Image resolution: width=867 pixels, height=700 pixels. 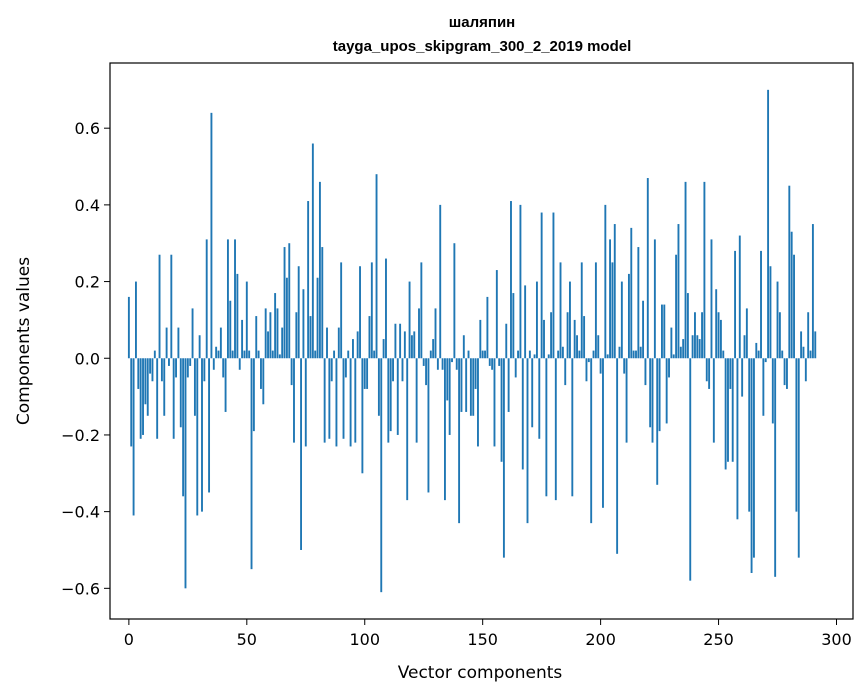 What do you see at coordinates (600, 639) in the screenshot?
I see `x-tick-label: 200` at bounding box center [600, 639].